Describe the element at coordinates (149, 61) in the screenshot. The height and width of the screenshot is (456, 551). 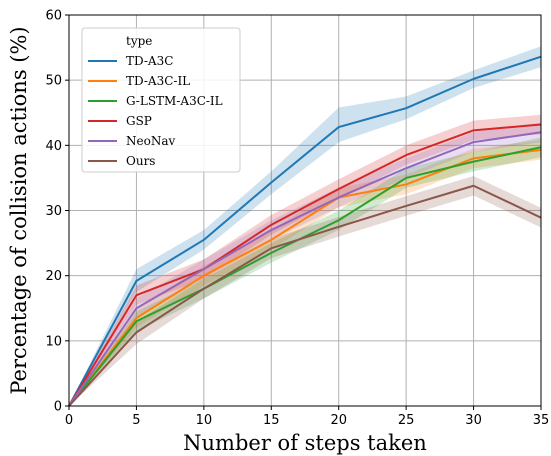
I see `legend-label: TD-A3C` at that location.